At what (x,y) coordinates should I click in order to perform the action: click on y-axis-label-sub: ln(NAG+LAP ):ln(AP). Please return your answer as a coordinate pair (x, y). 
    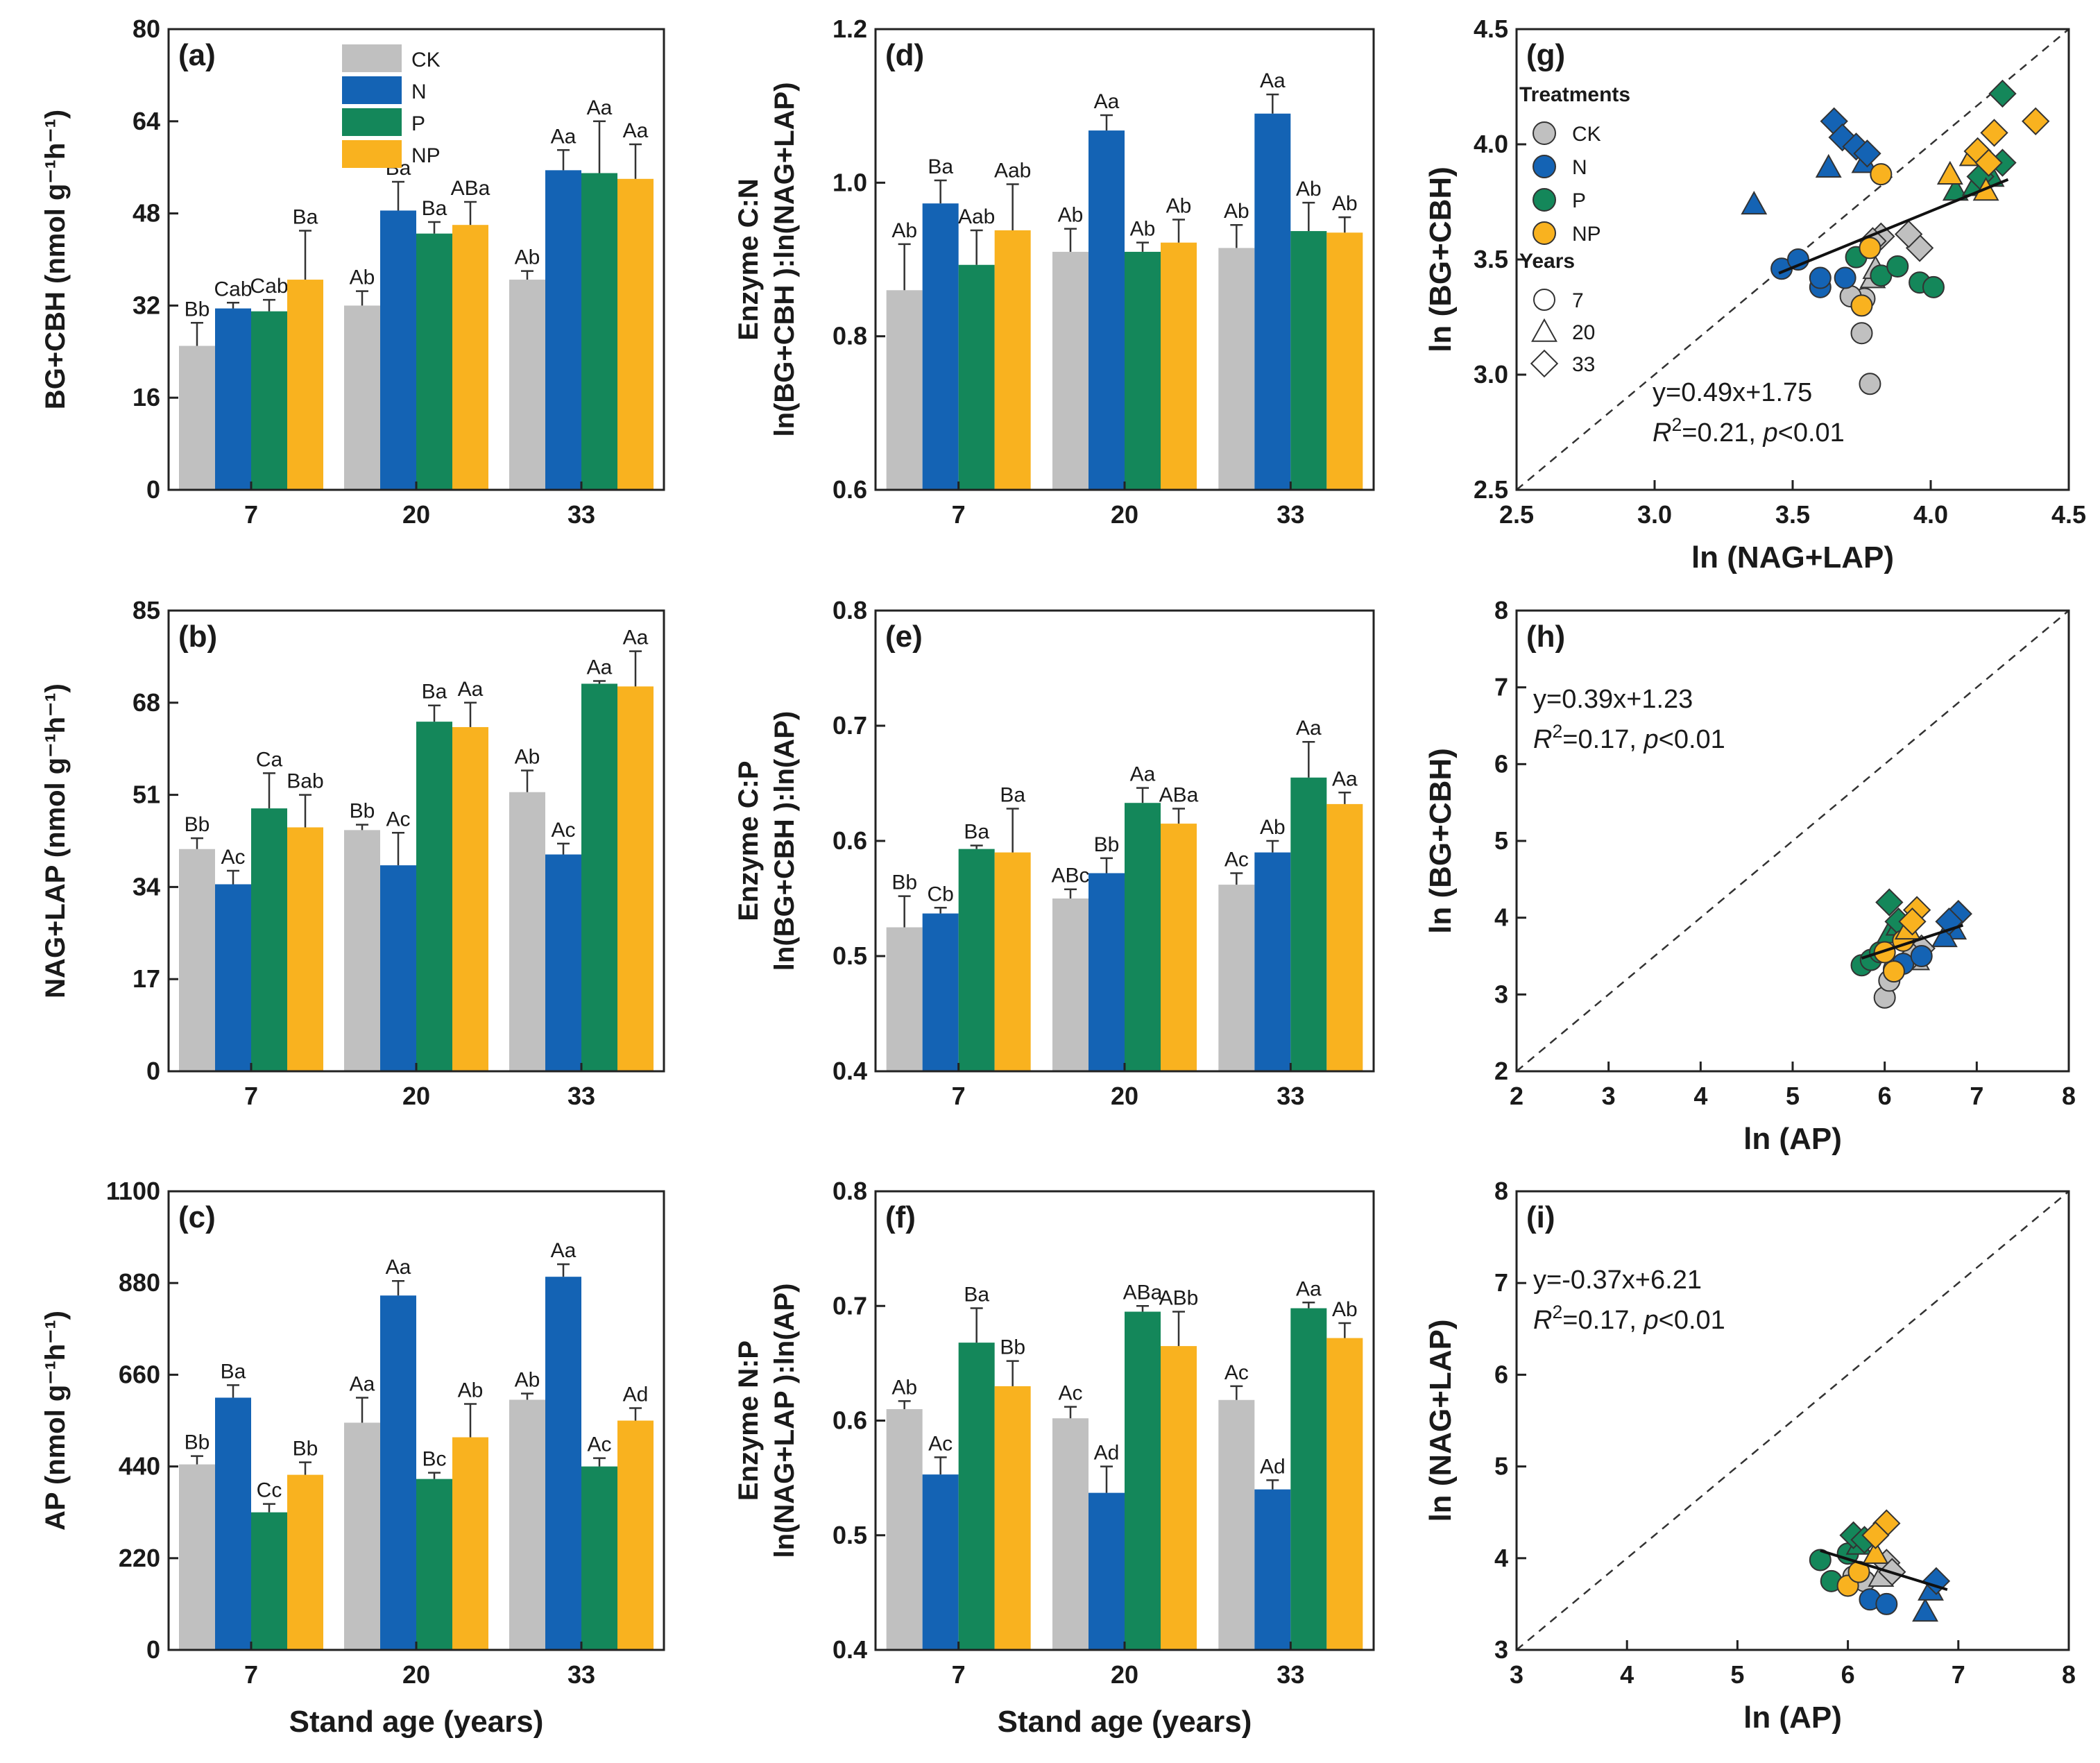
    Looking at the image, I should click on (784, 1421).